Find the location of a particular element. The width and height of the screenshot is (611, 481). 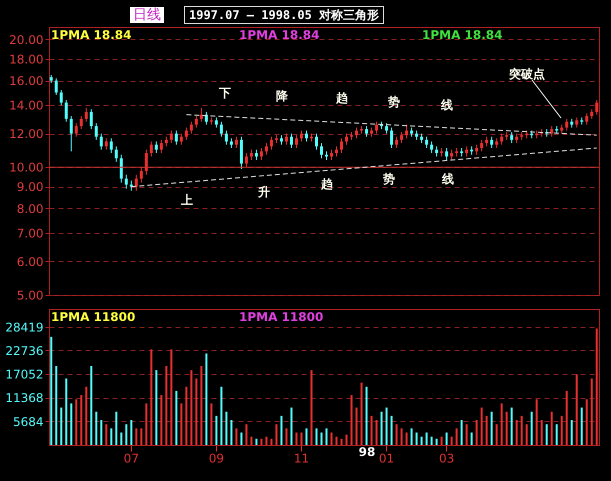

x-tick-label: 11 is located at coordinates (302, 459).